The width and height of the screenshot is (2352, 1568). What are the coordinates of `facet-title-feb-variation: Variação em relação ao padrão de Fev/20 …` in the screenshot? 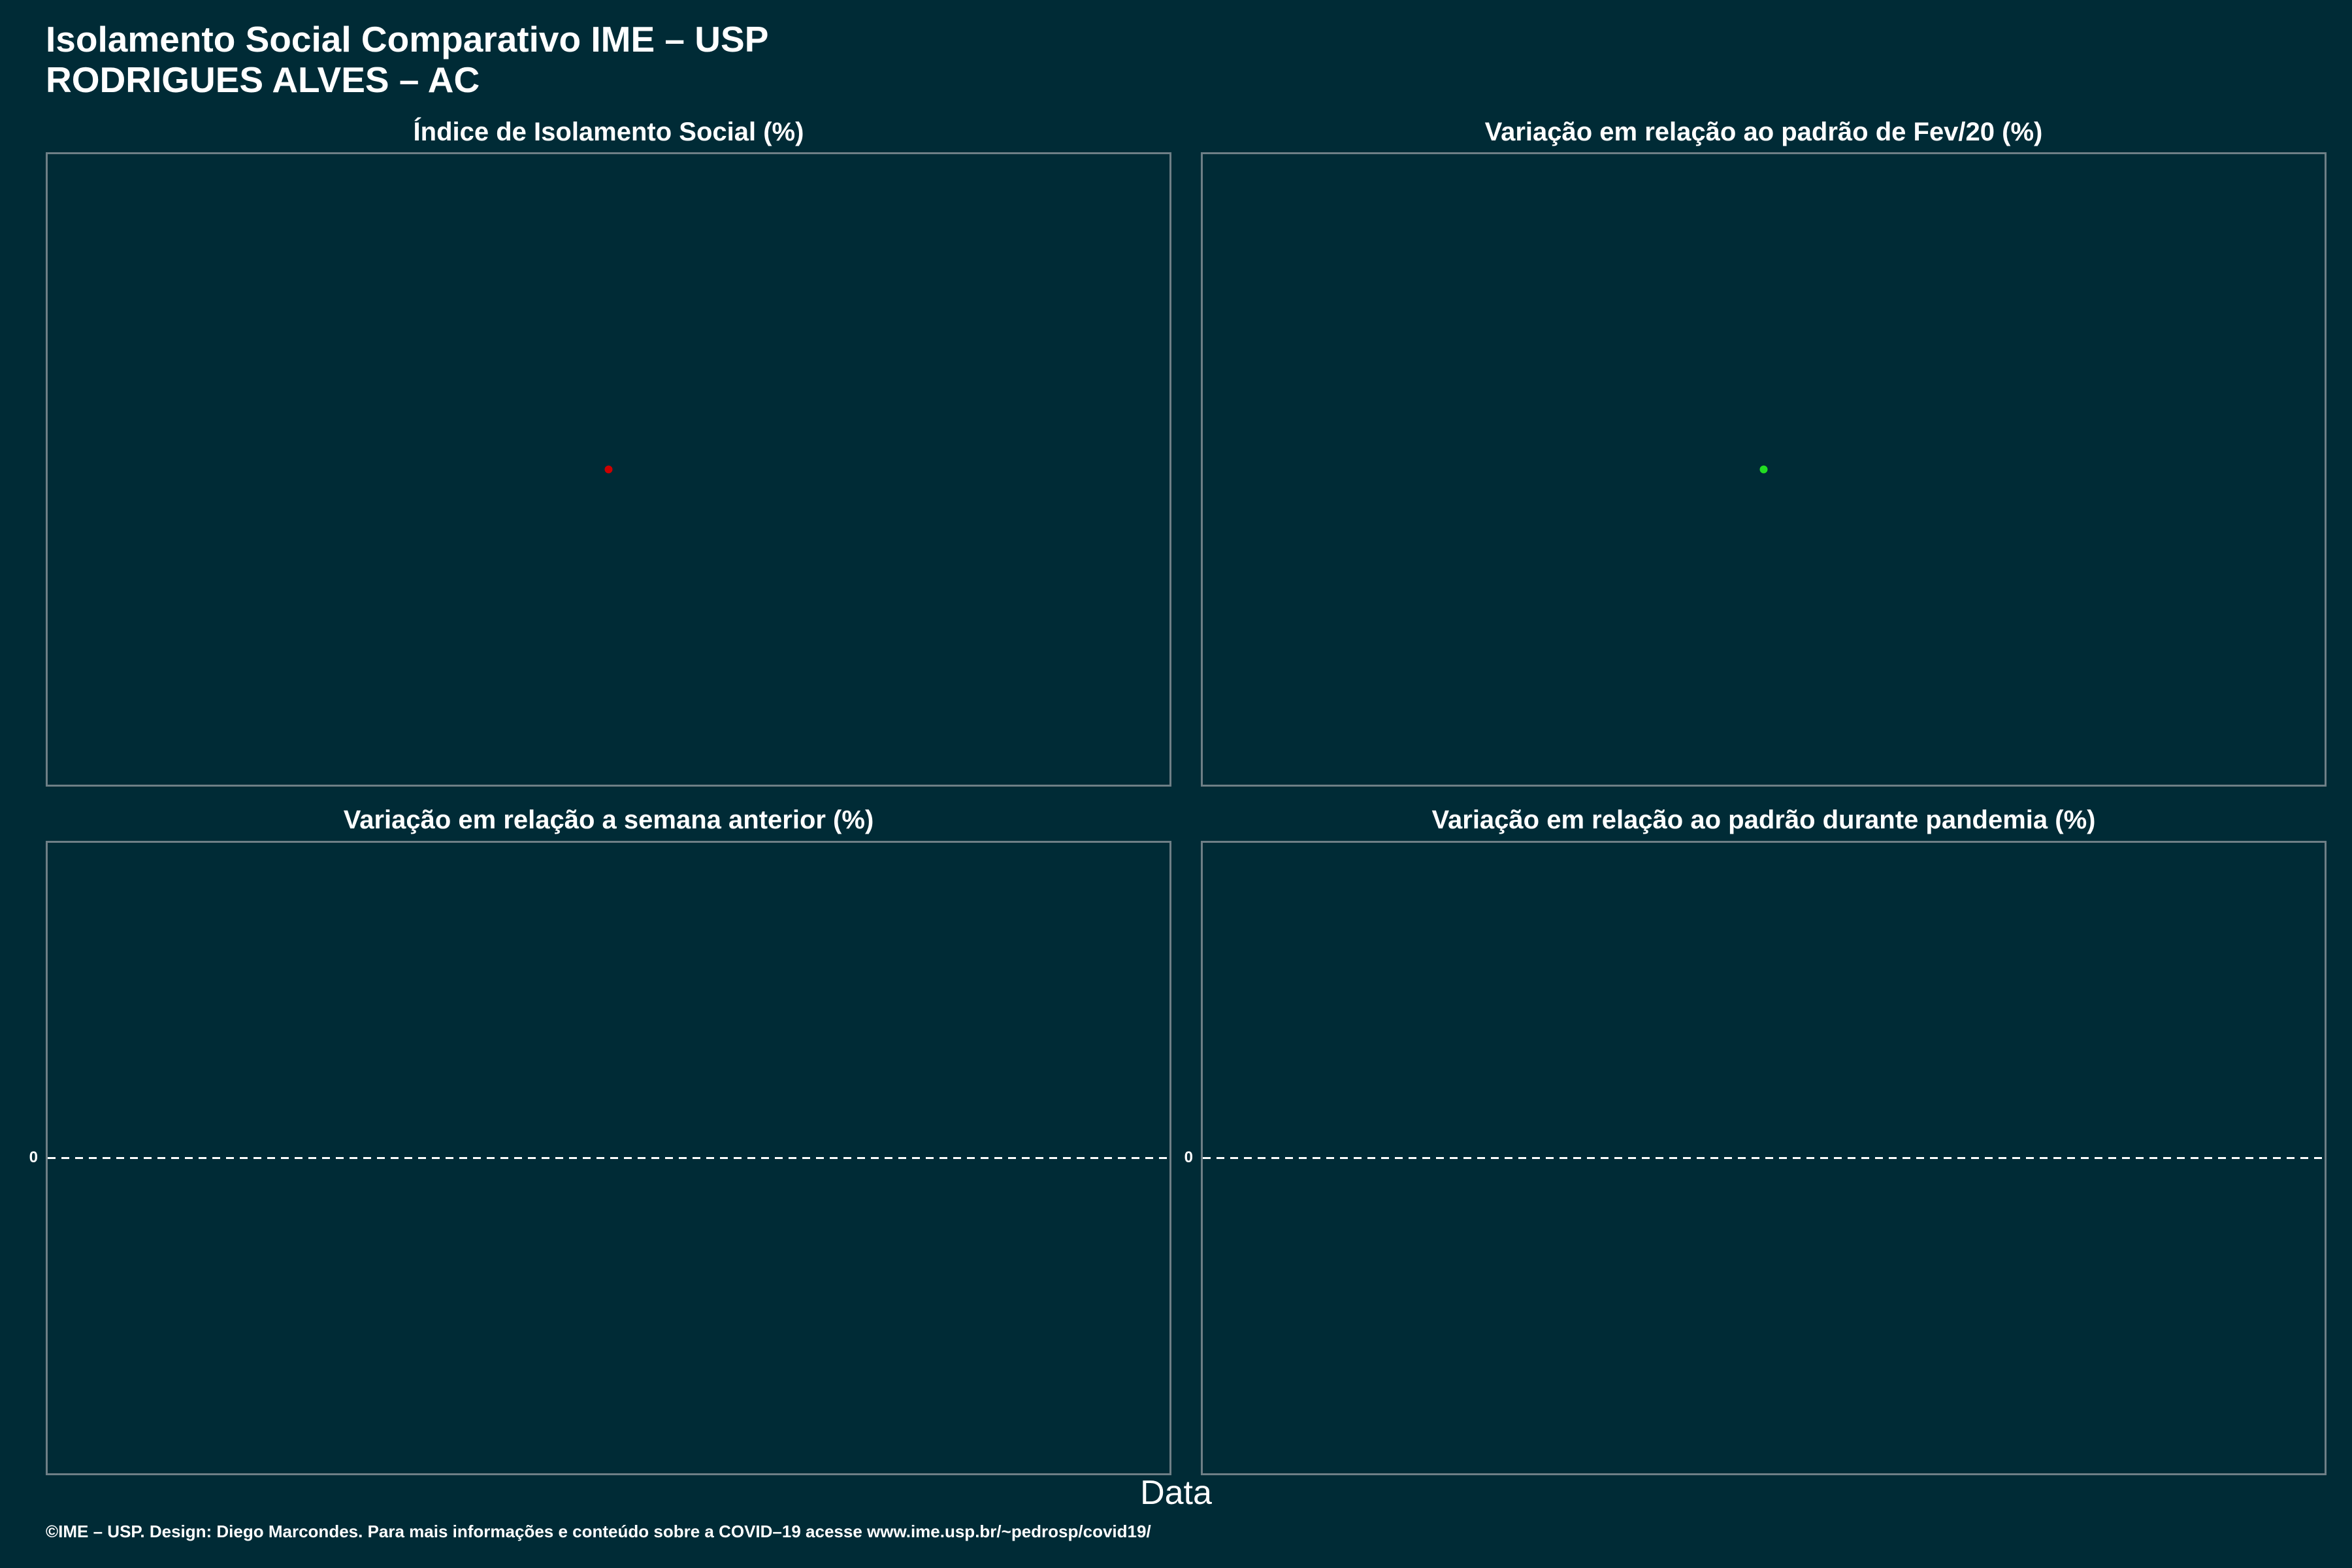 It's located at (1763, 132).